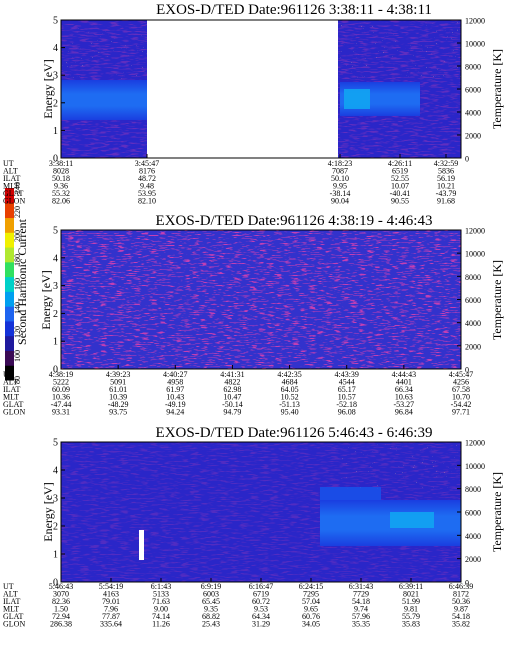 The height and width of the screenshot is (649, 505). What do you see at coordinates (104, 54) in the screenshot?
I see `panel-1-noise-dots-left` at bounding box center [104, 54].